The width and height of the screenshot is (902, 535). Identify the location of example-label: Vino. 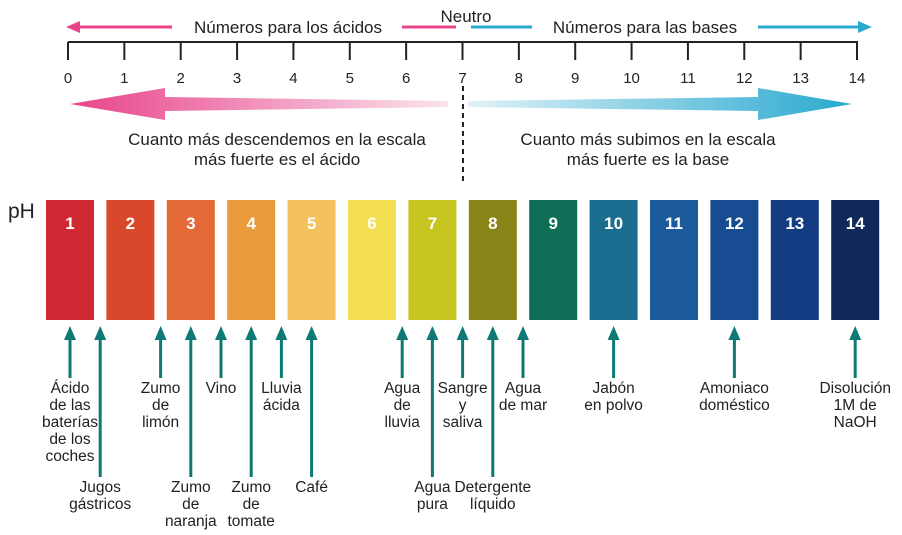
(221, 388).